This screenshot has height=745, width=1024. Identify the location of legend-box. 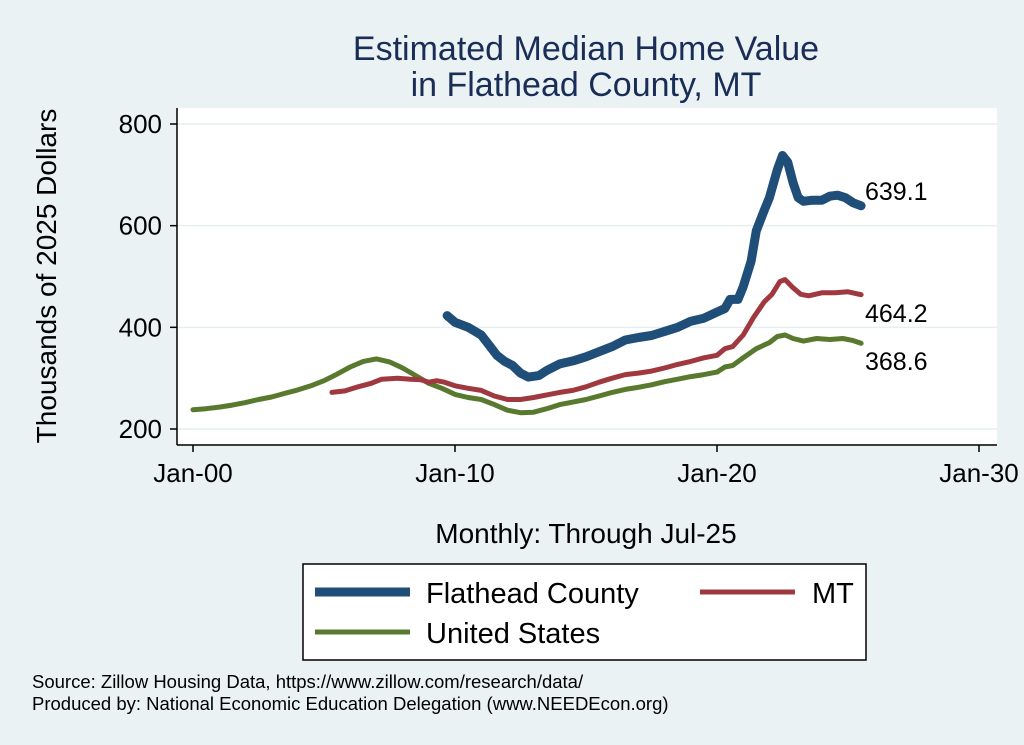
(584, 612).